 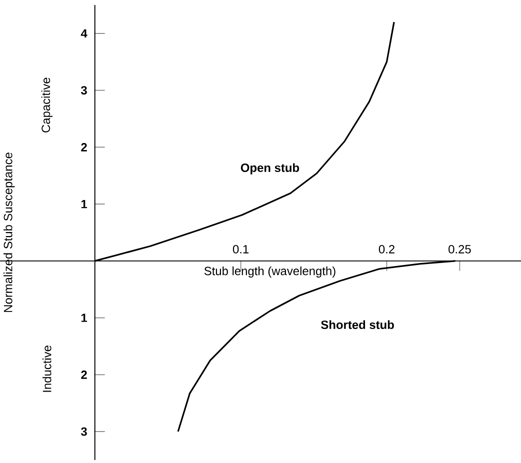 I want to click on text: Shorted stub, so click(x=357, y=325).